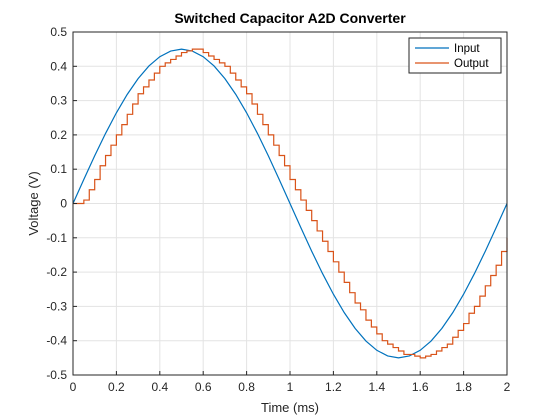 The image size is (560, 420). Describe the element at coordinates (58, 32) in the screenshot. I see `y-tick-label: 0.5` at that location.